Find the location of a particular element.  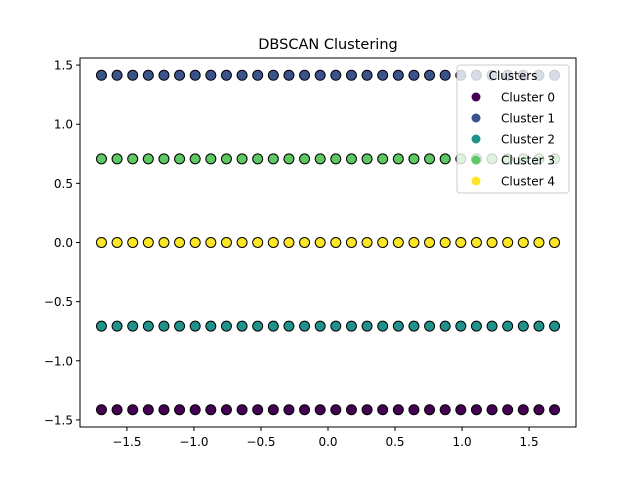

y-tick-label: −1.0 is located at coordinates (58, 361).